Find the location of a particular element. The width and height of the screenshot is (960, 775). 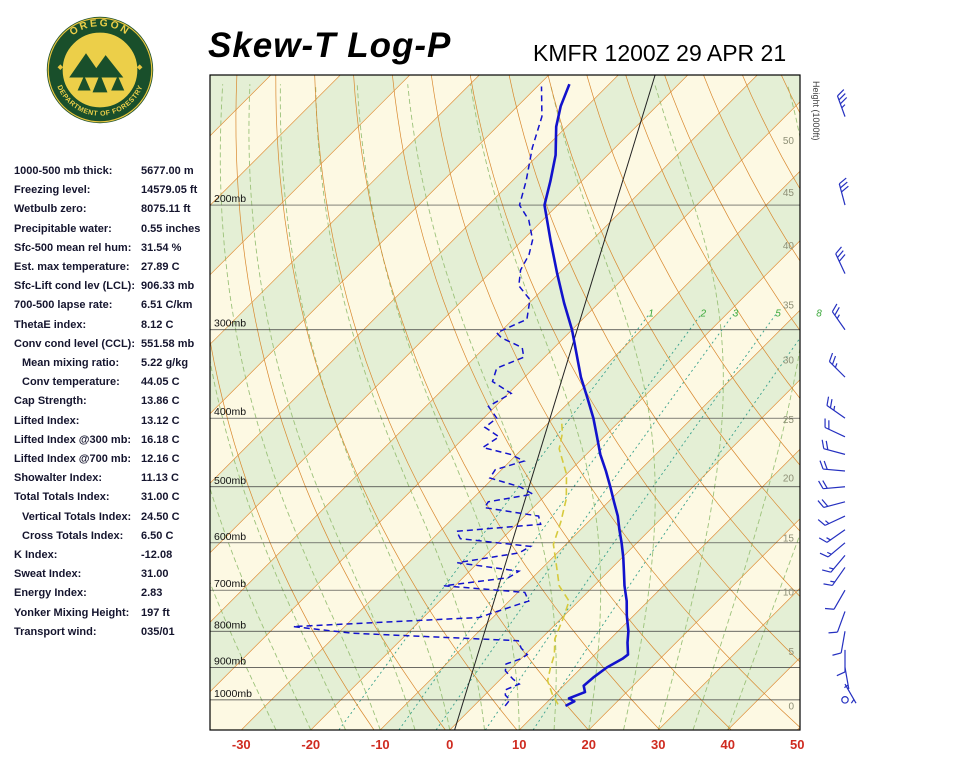

index-row: Conv temperature:44.05 C is located at coordinates (114, 382).